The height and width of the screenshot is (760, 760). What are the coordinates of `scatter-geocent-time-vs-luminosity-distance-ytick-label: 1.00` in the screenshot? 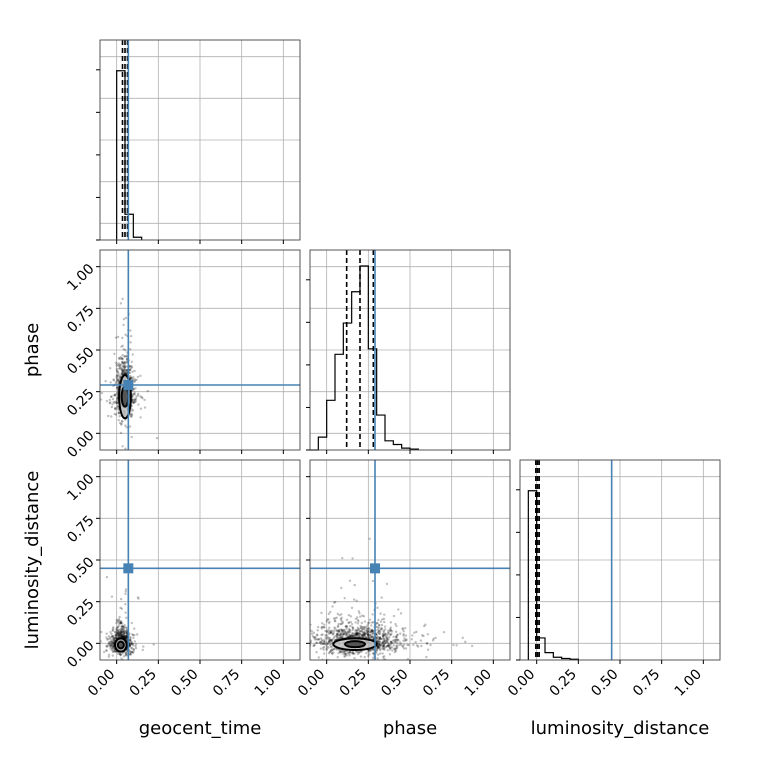 It's located at (80, 487).